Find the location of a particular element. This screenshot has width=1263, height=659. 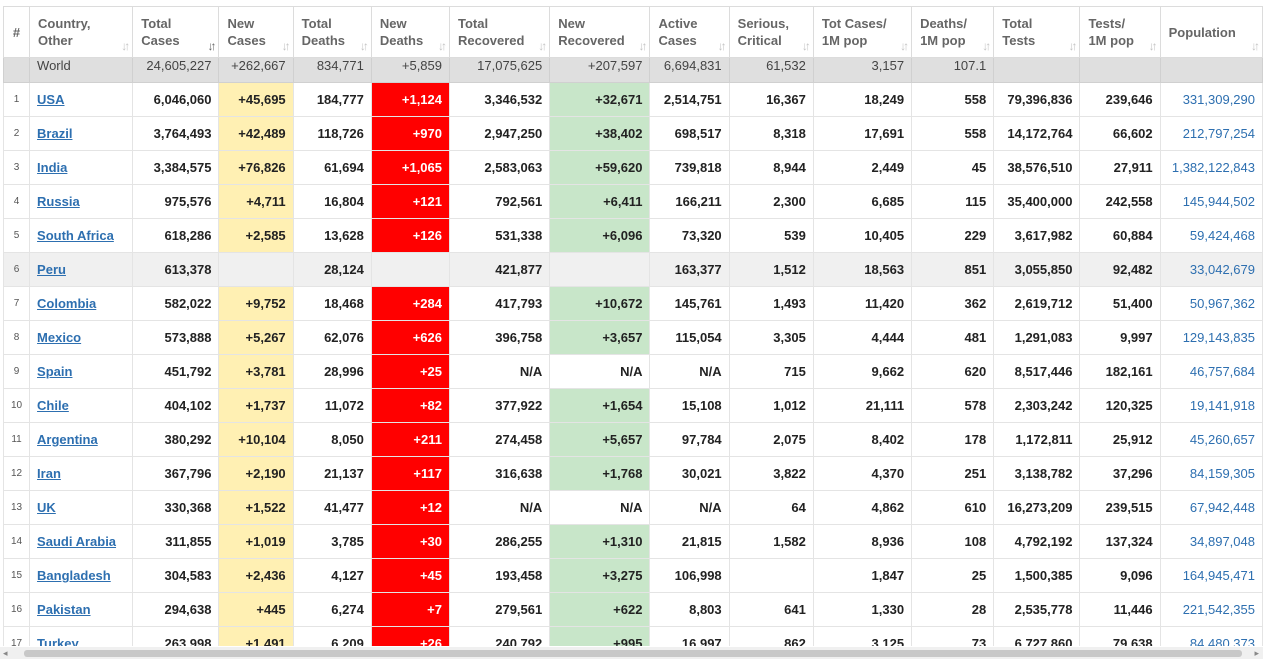

cell-cases-per-1m: 8,402 is located at coordinates (862, 439).